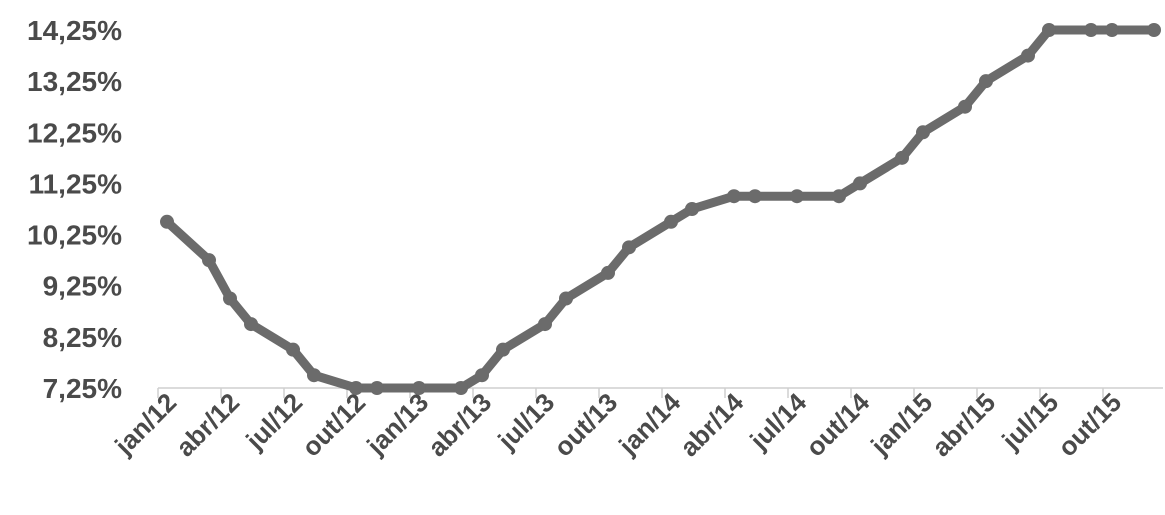  Describe the element at coordinates (777, 421) in the screenshot. I see `x-tick-label: jul/14` at that location.